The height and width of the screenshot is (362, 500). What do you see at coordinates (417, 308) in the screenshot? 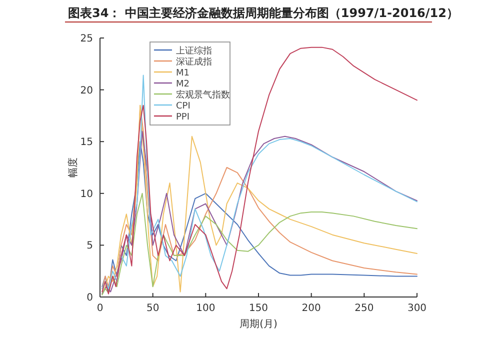
I see `x-tick-label: 300` at bounding box center [417, 308].